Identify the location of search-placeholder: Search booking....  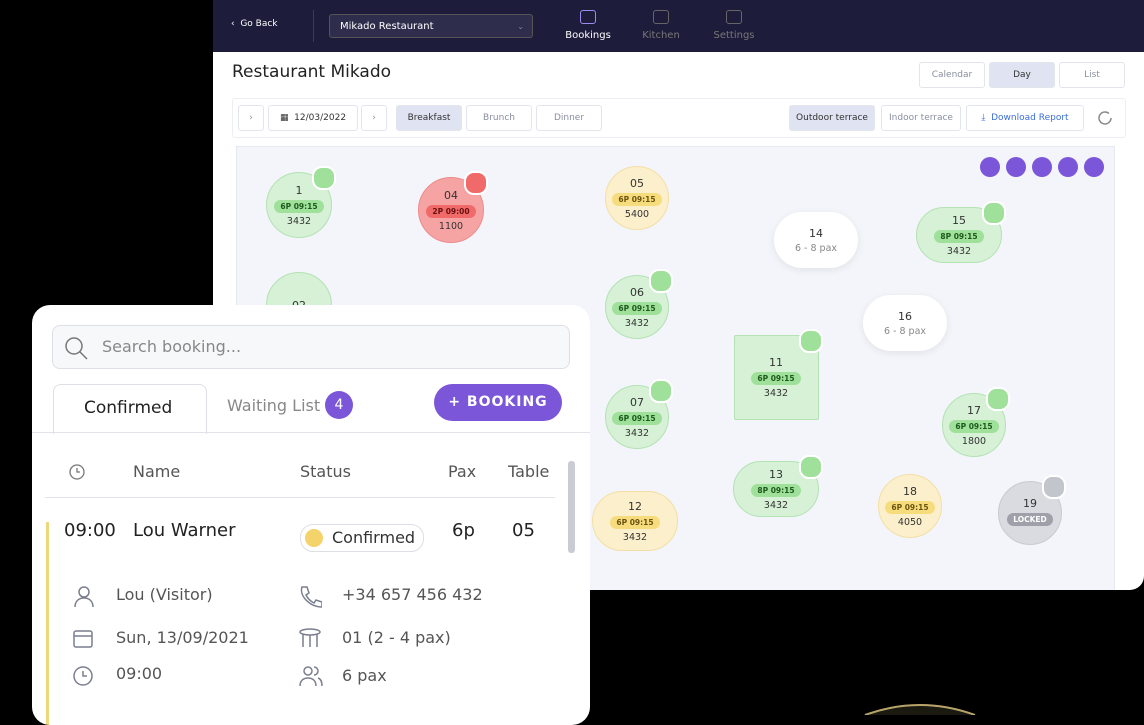
(172, 346).